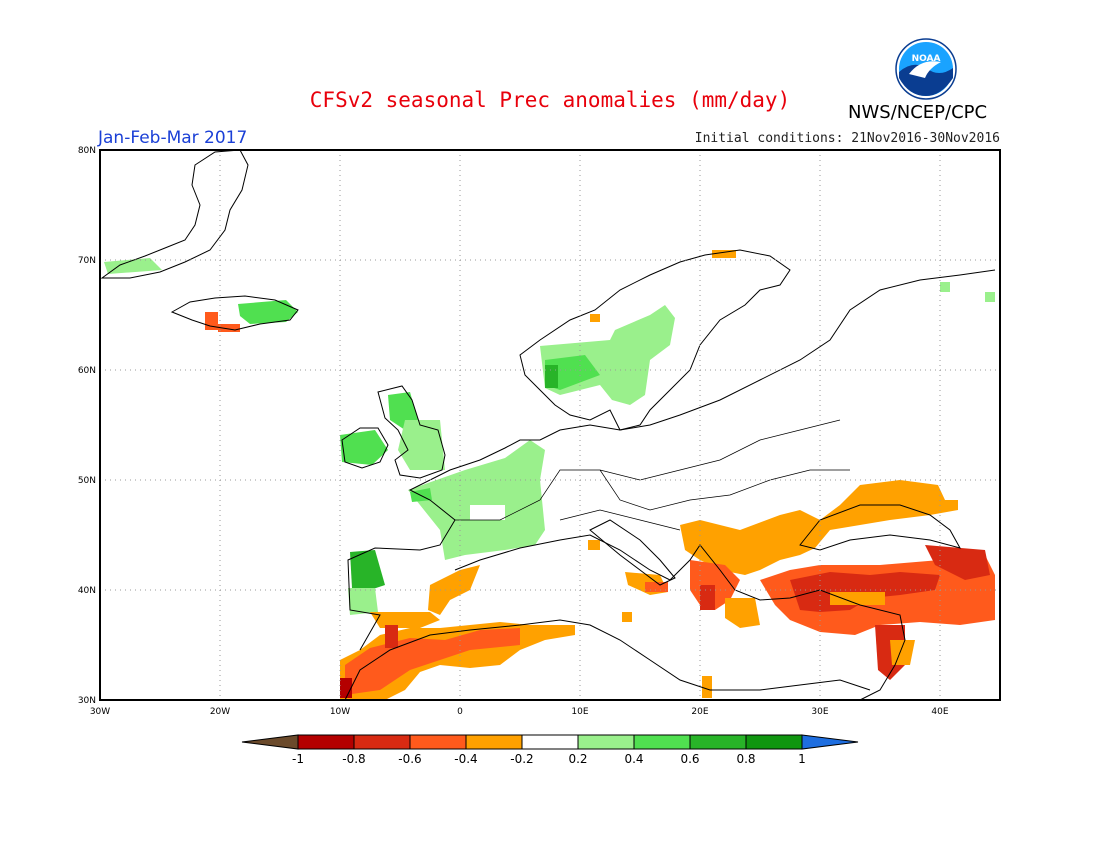  I want to click on dry-region-small, so click(627, 617).